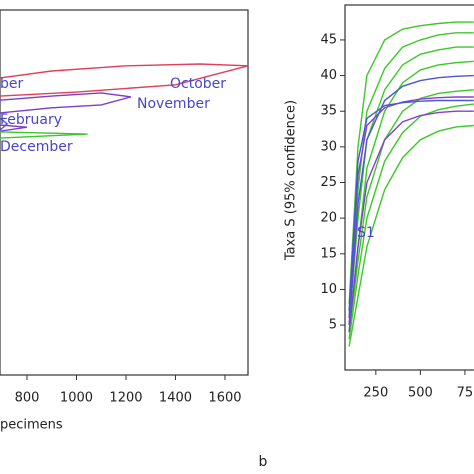  What do you see at coordinates (263, 462) in the screenshot?
I see `panel-label: b` at bounding box center [263, 462].